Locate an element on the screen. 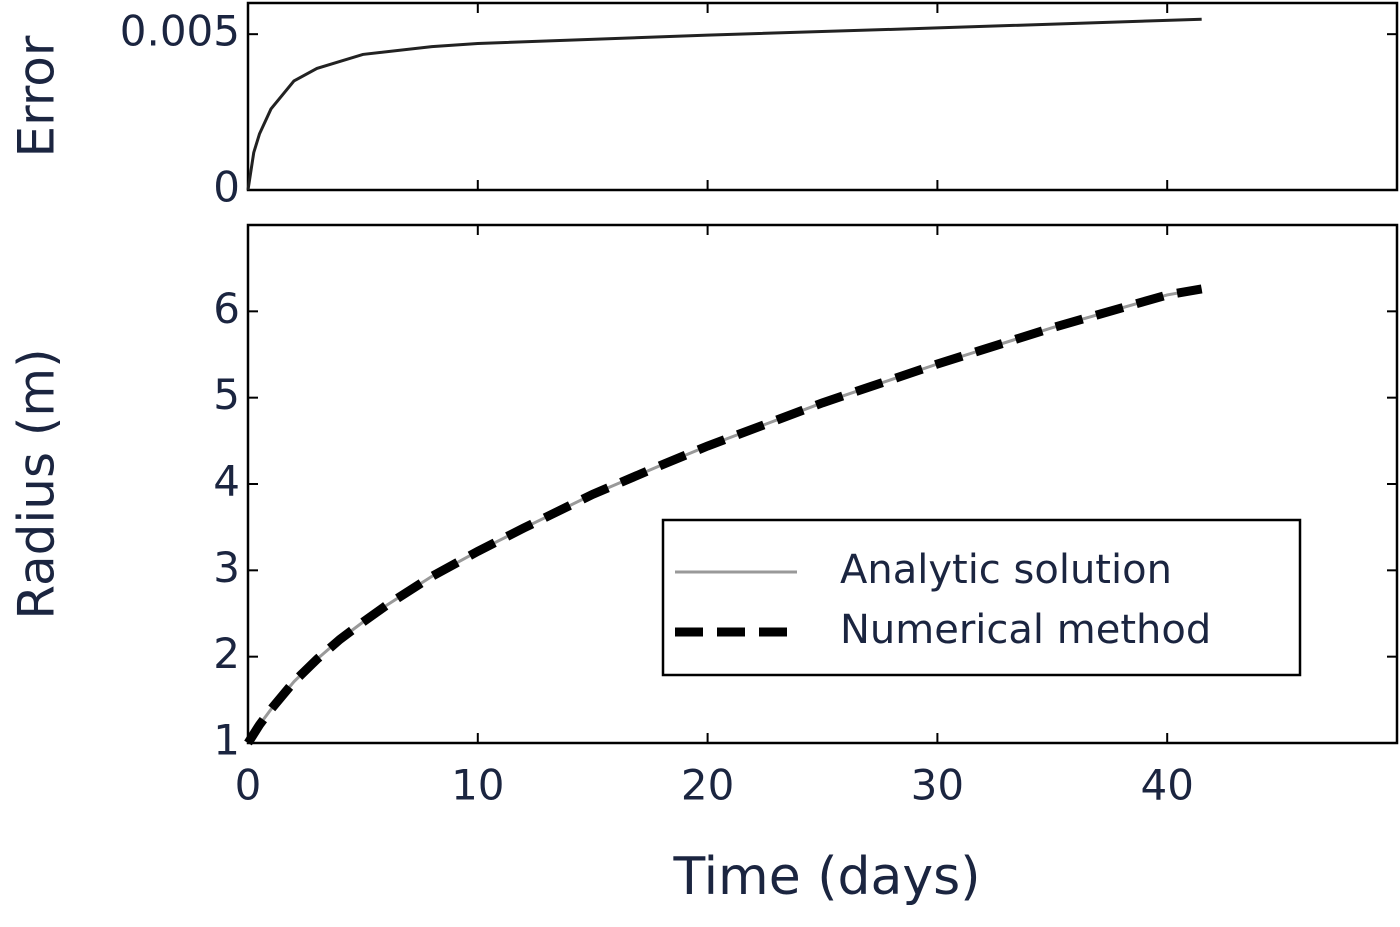  x-tick-label: 0 is located at coordinates (248, 785).